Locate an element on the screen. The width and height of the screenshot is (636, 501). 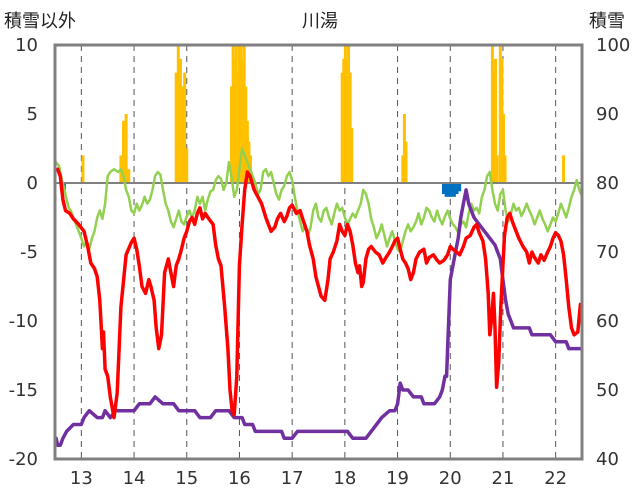
y-left-tick-10: 10 is located at coordinates (26, 45).